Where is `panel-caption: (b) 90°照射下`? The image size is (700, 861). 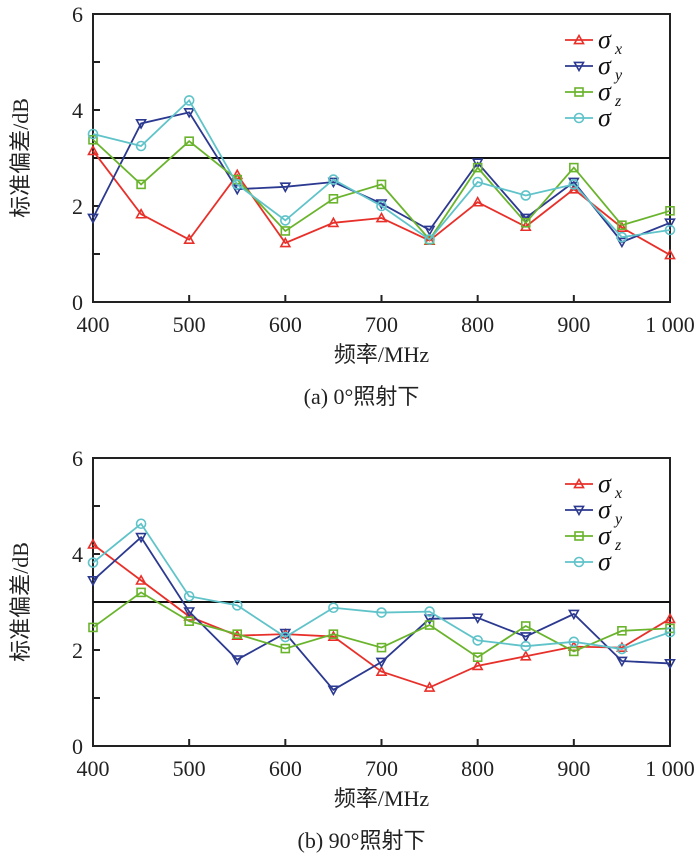 panel-caption: (b) 90°照射下 is located at coordinates (362, 840).